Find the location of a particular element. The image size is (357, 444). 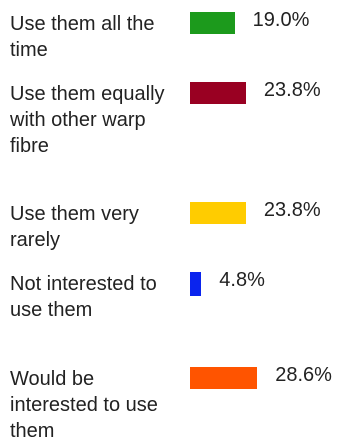

category-label: Use them equally with other warp fibre is located at coordinates (87, 120).